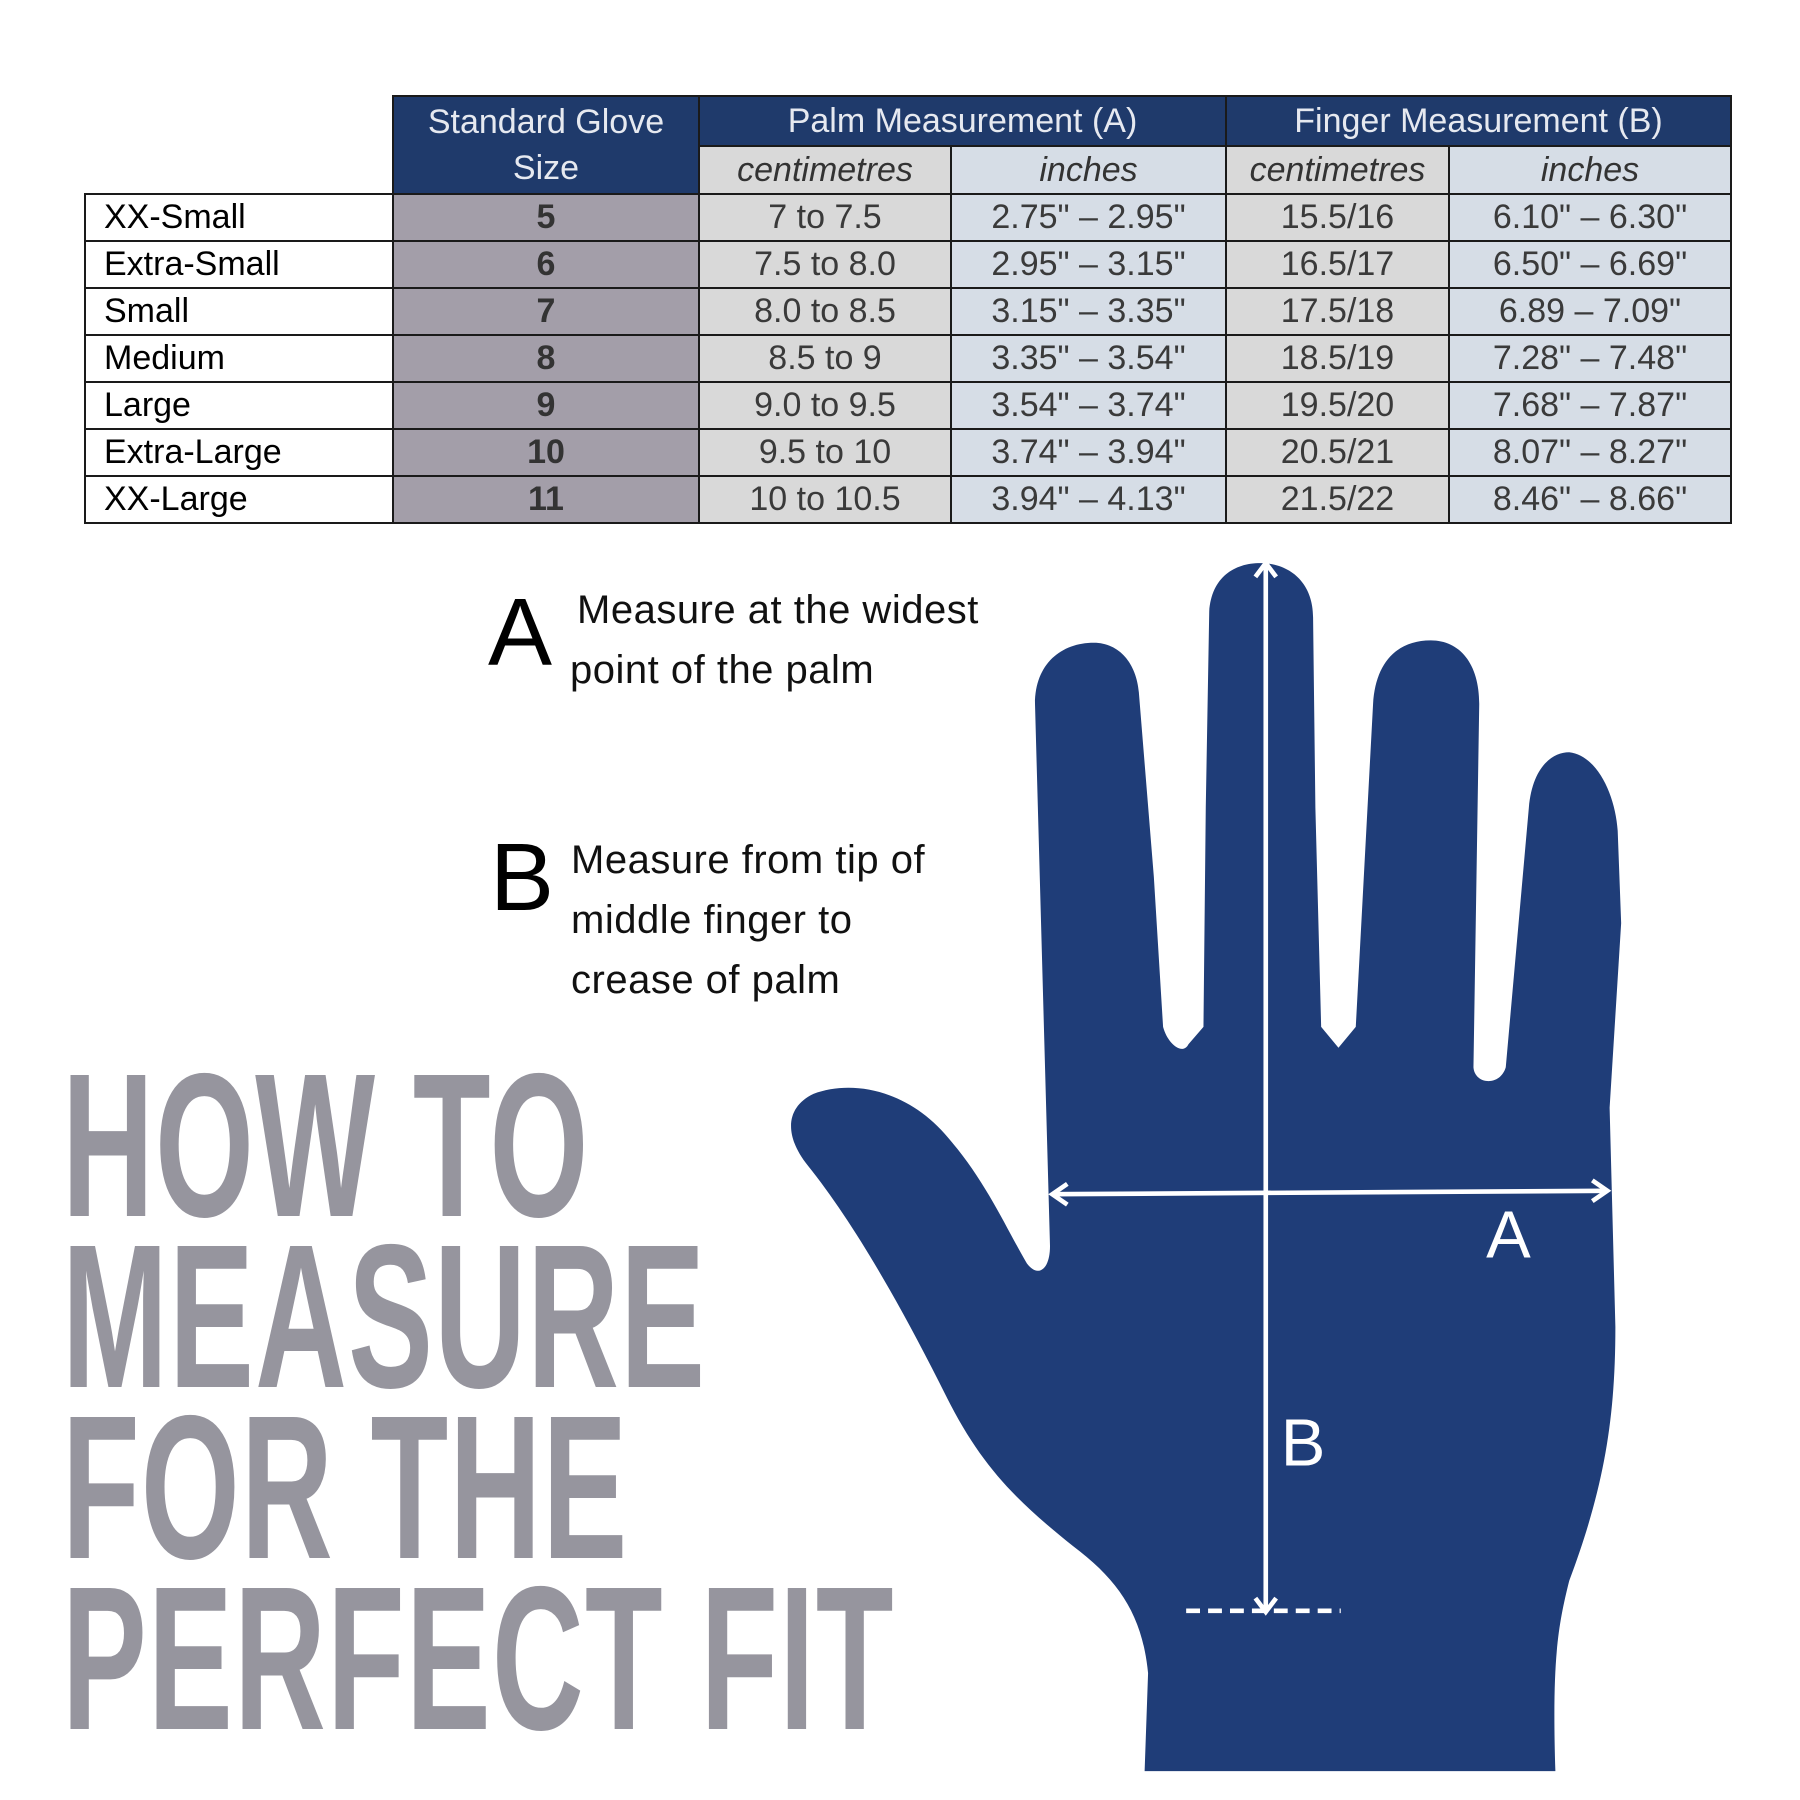 This screenshot has height=1800, width=1800. I want to click on instruction-b-line2: middle finger to, so click(712, 920).